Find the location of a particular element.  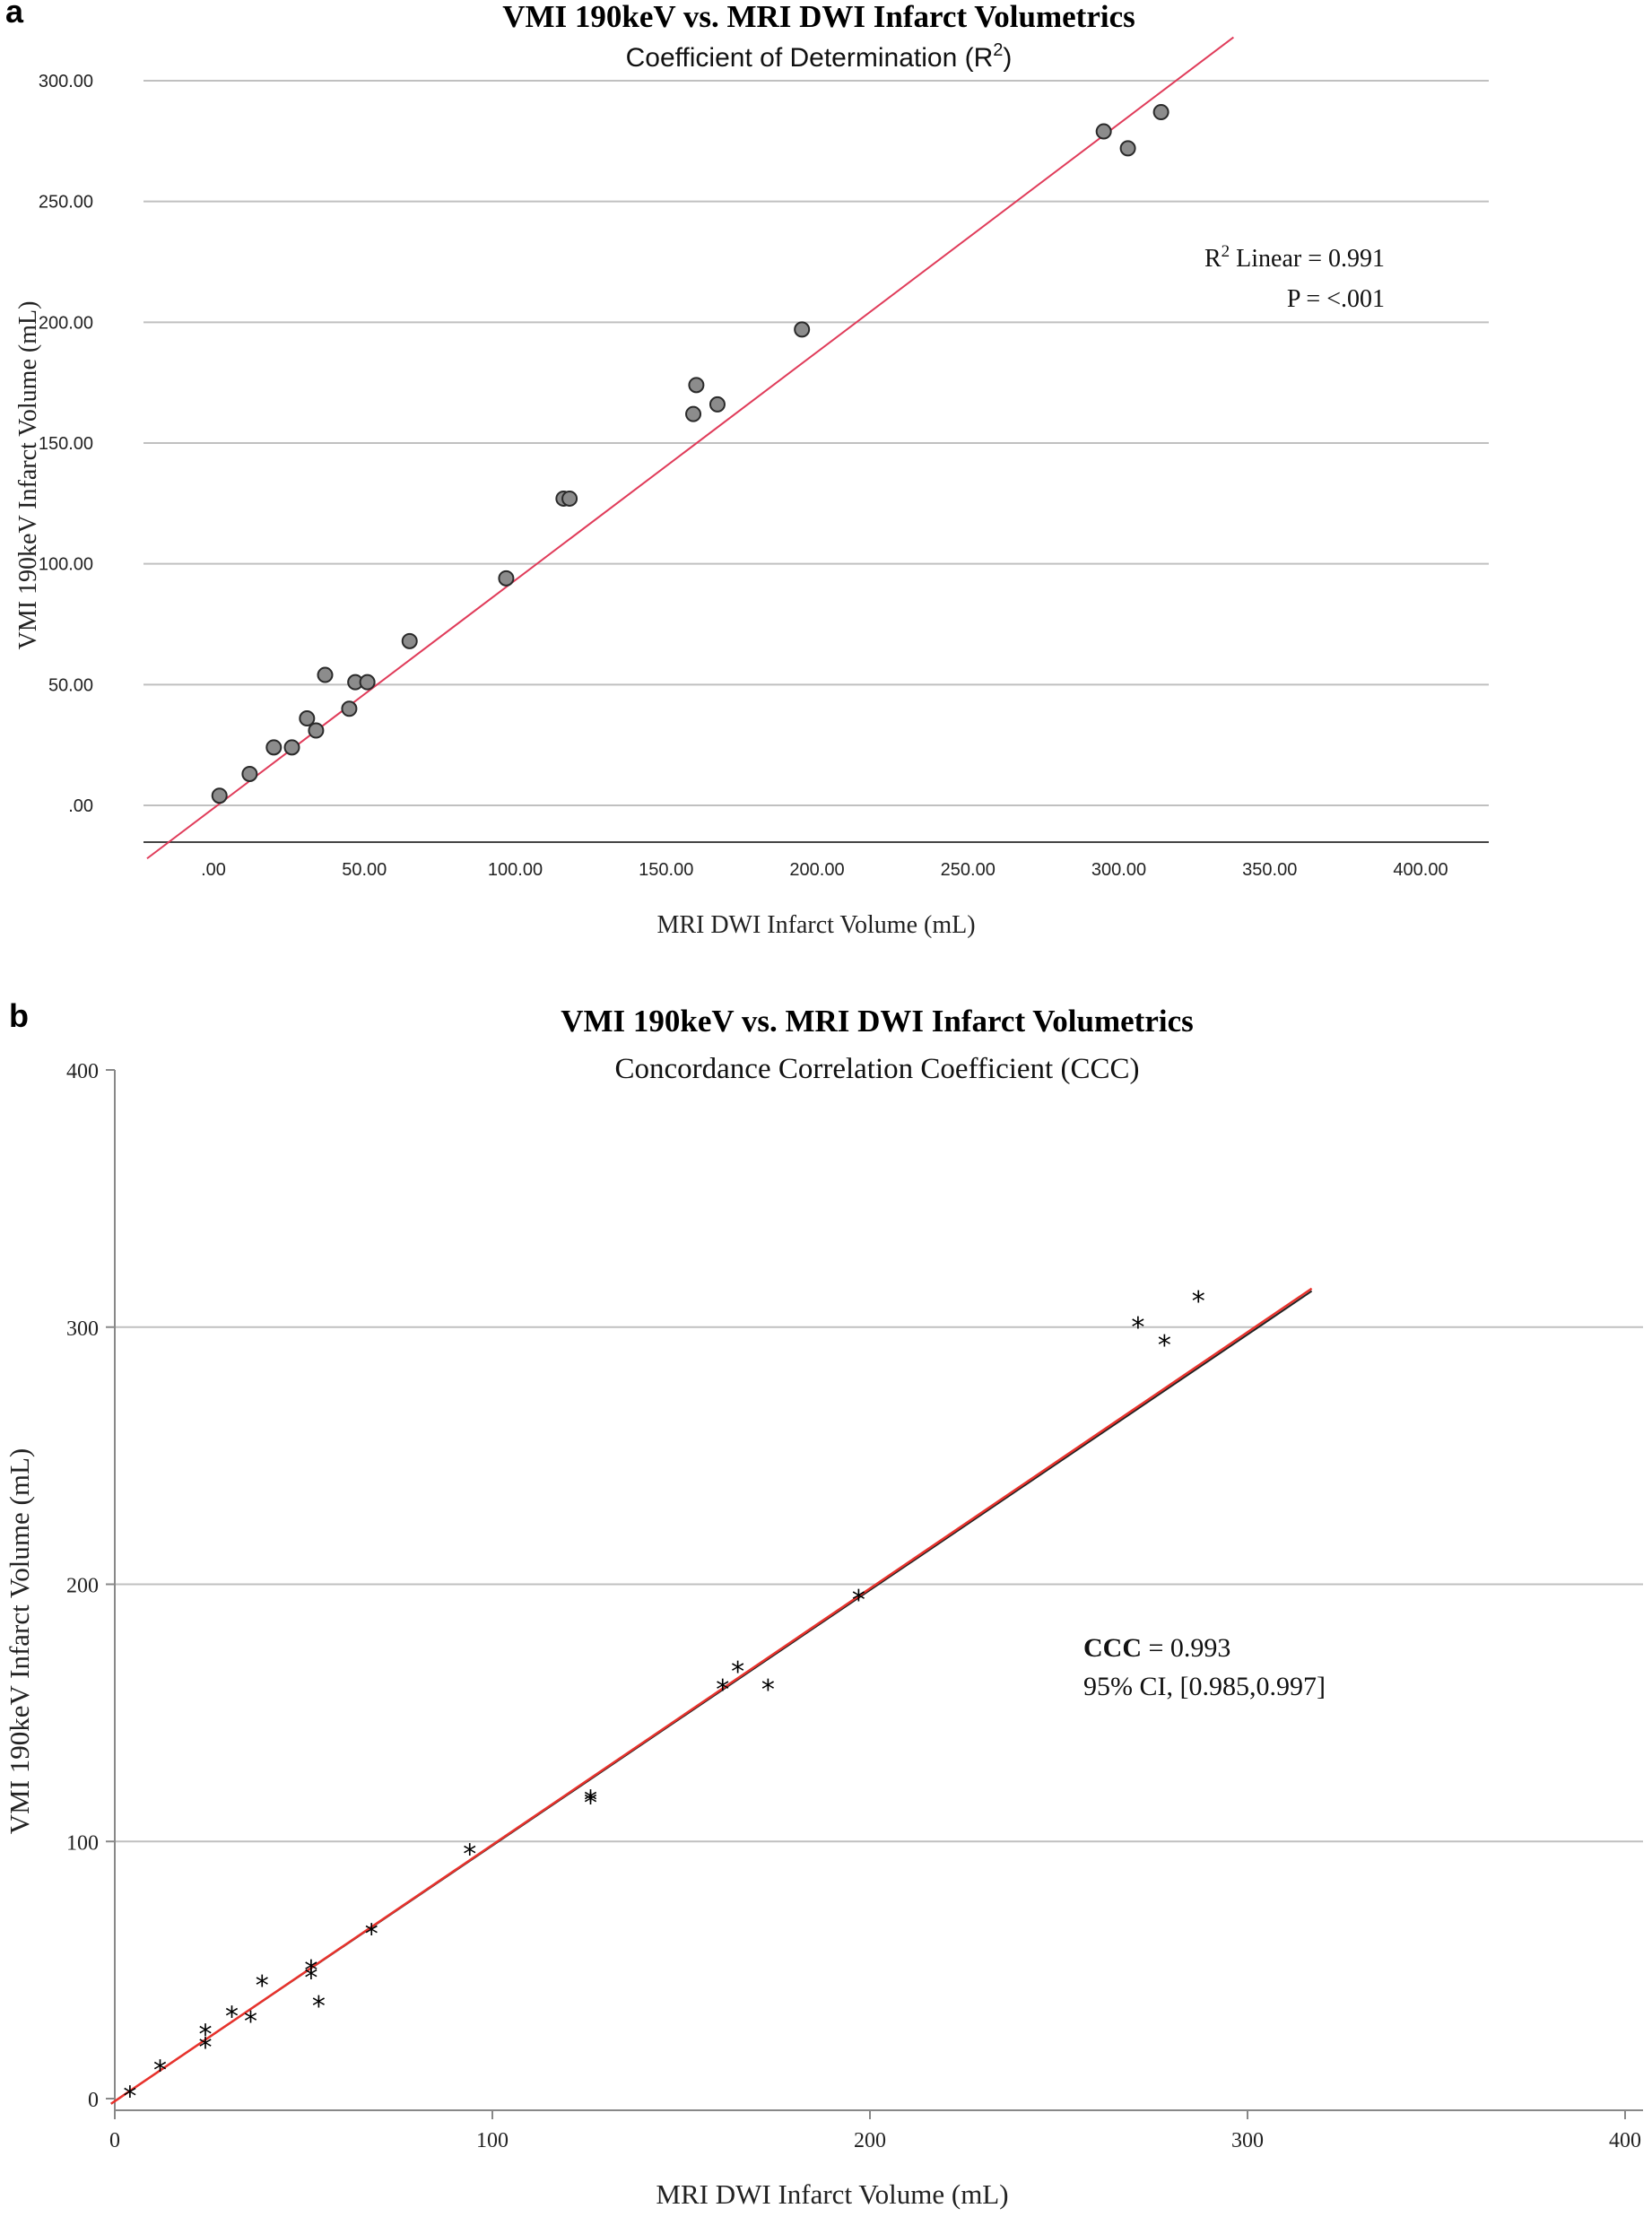

chart-b-ccc-annotation: CCC = 0.993 is located at coordinates (1156, 1648).